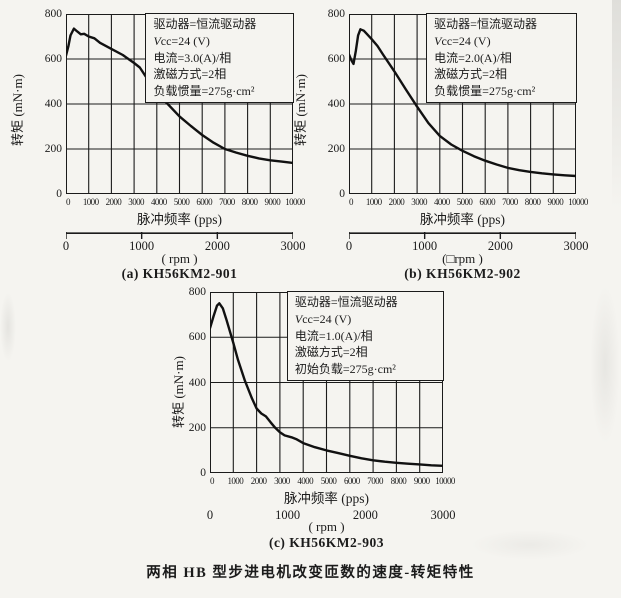  Describe the element at coordinates (345, 369) in the screenshot. I see `annotation-line: 初始负载=275g·cm²` at that location.